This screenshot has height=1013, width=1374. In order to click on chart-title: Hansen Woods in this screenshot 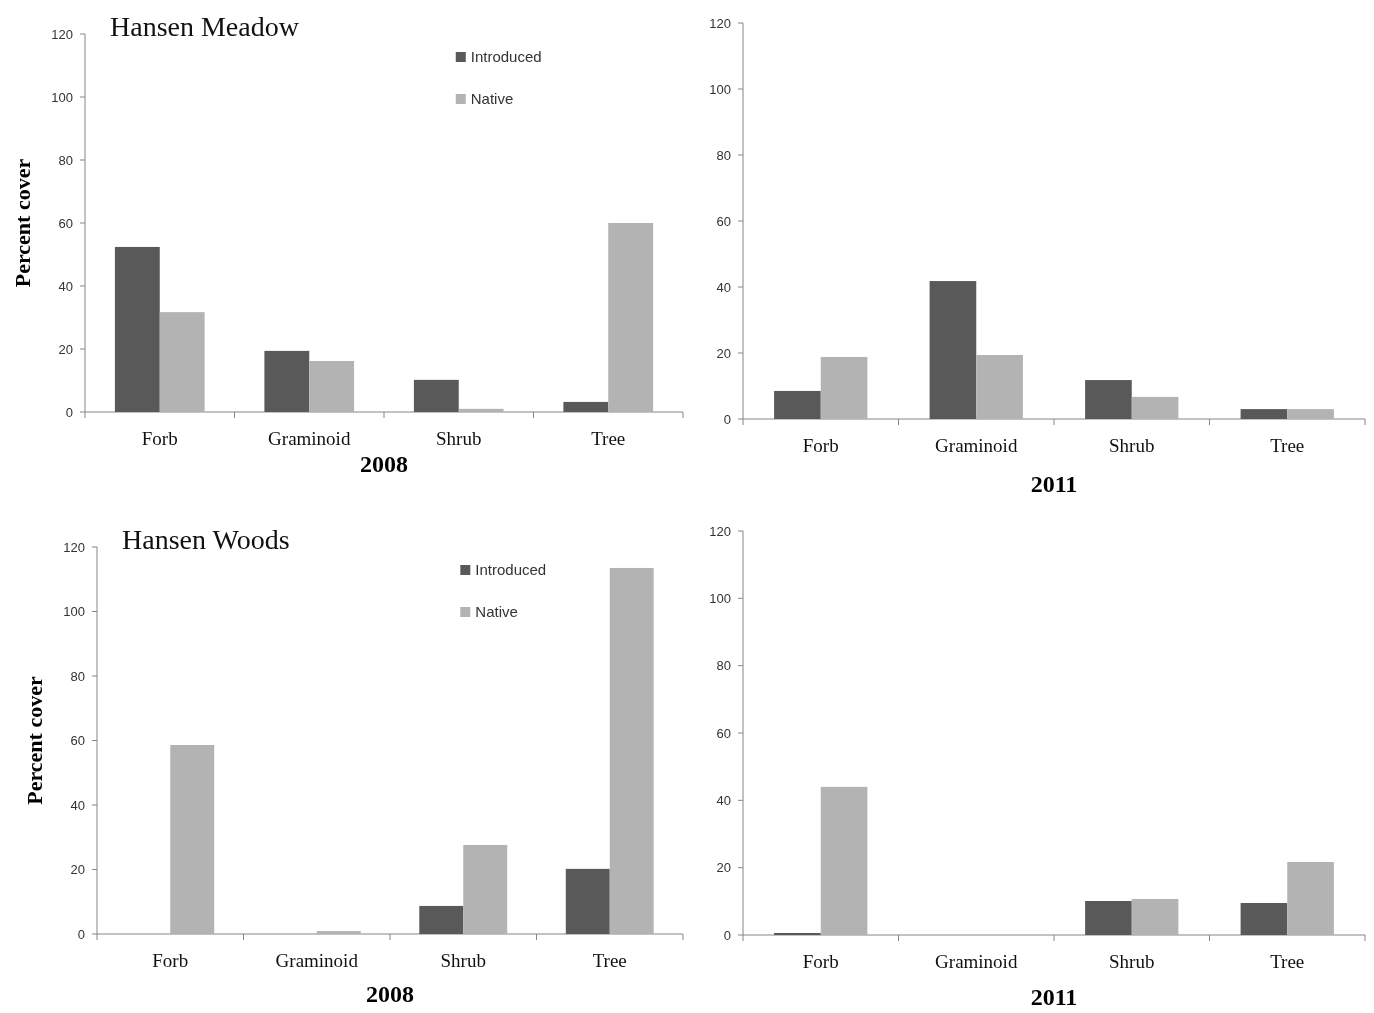, I will do `click(206, 539)`.